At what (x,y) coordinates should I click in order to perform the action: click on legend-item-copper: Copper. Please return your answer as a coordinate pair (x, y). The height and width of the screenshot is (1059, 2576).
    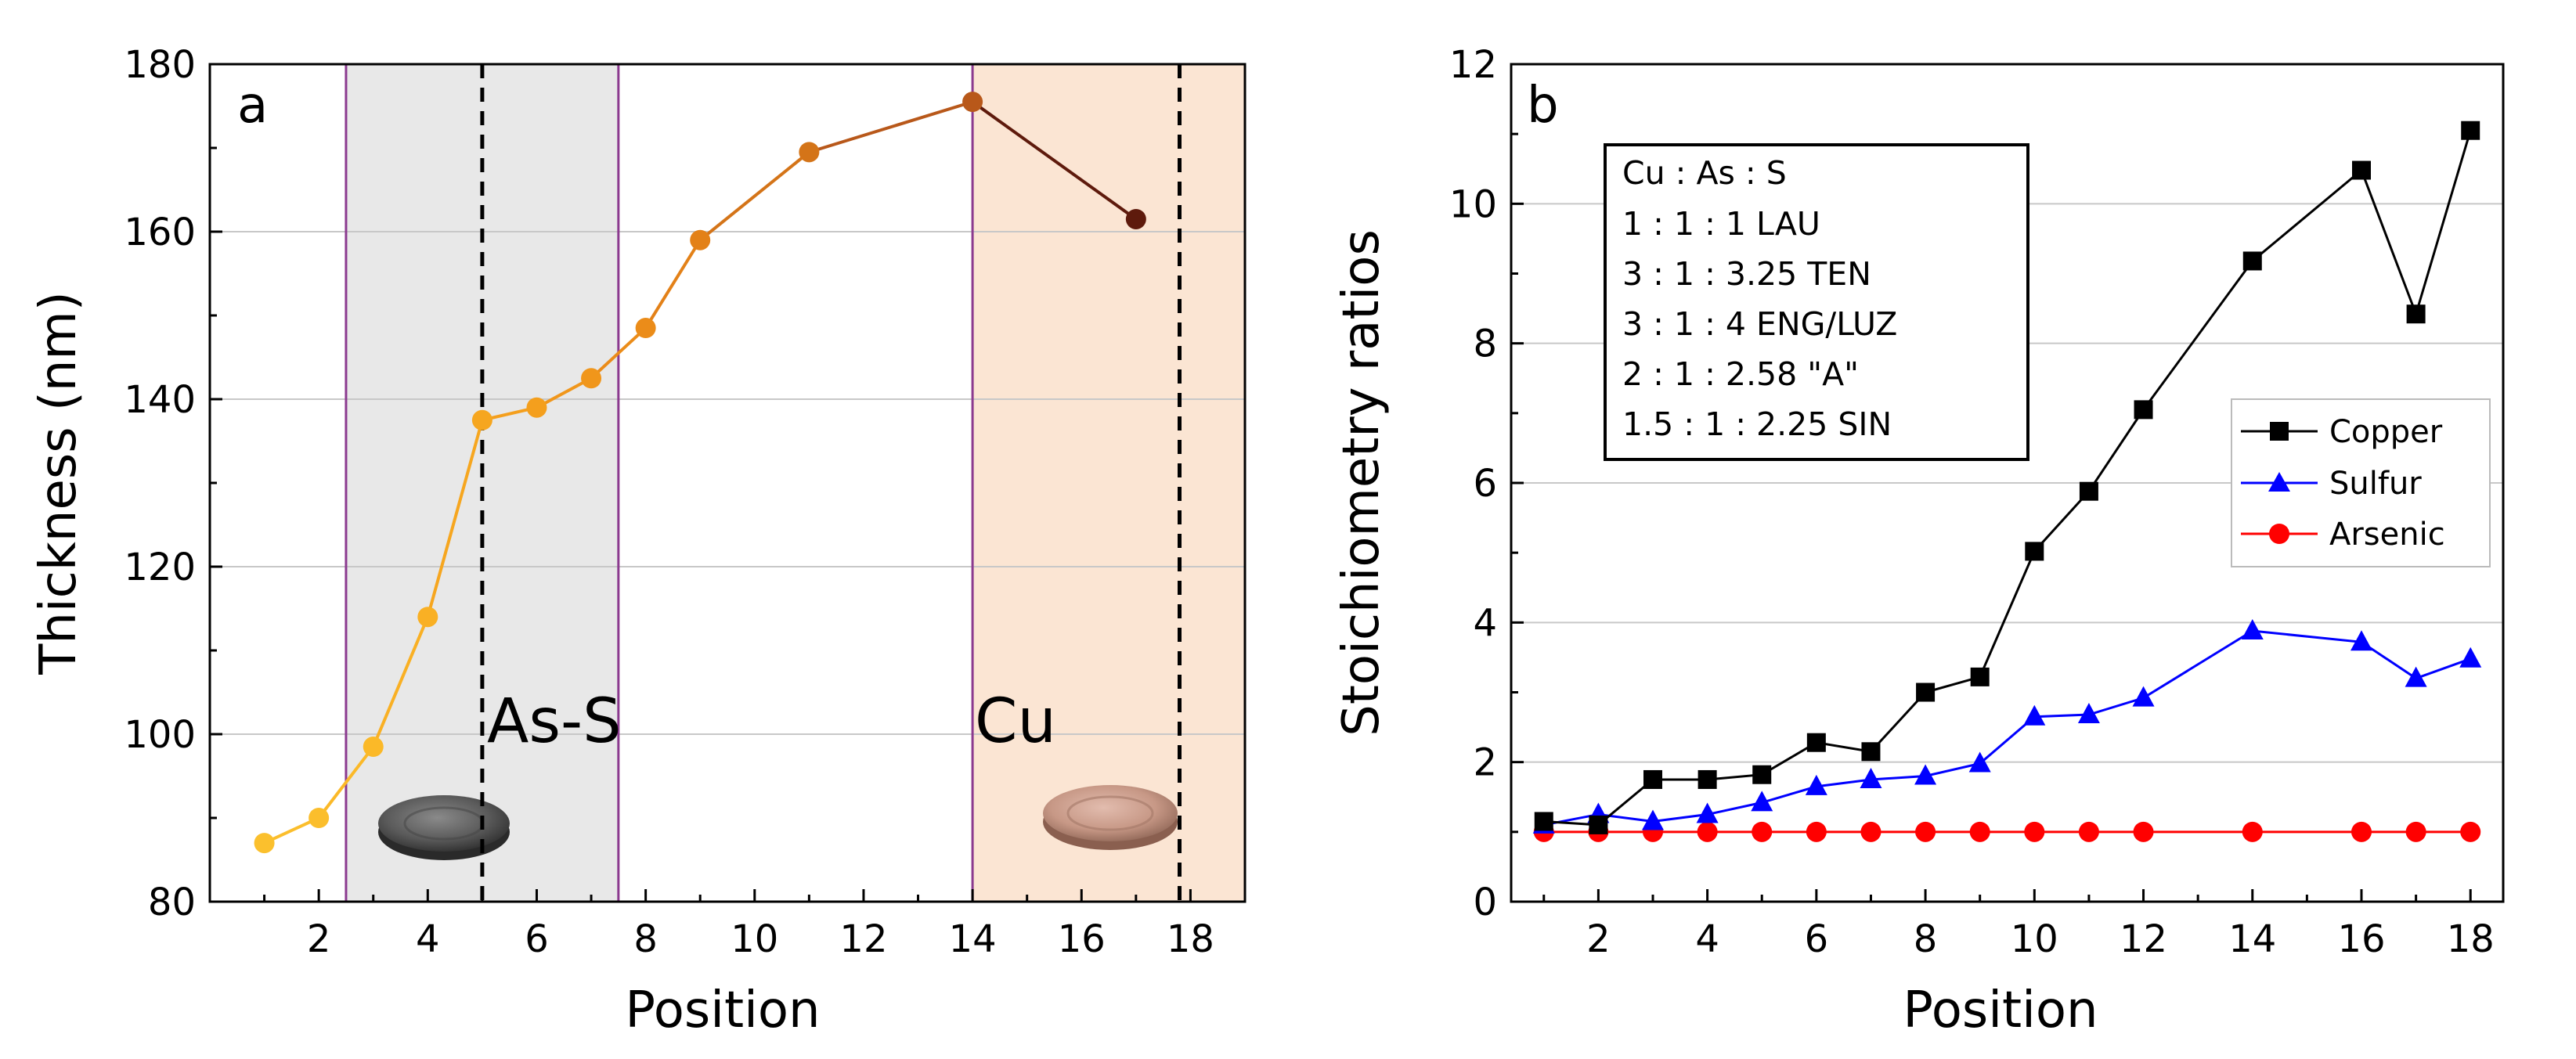
    Looking at the image, I should click on (2342, 432).